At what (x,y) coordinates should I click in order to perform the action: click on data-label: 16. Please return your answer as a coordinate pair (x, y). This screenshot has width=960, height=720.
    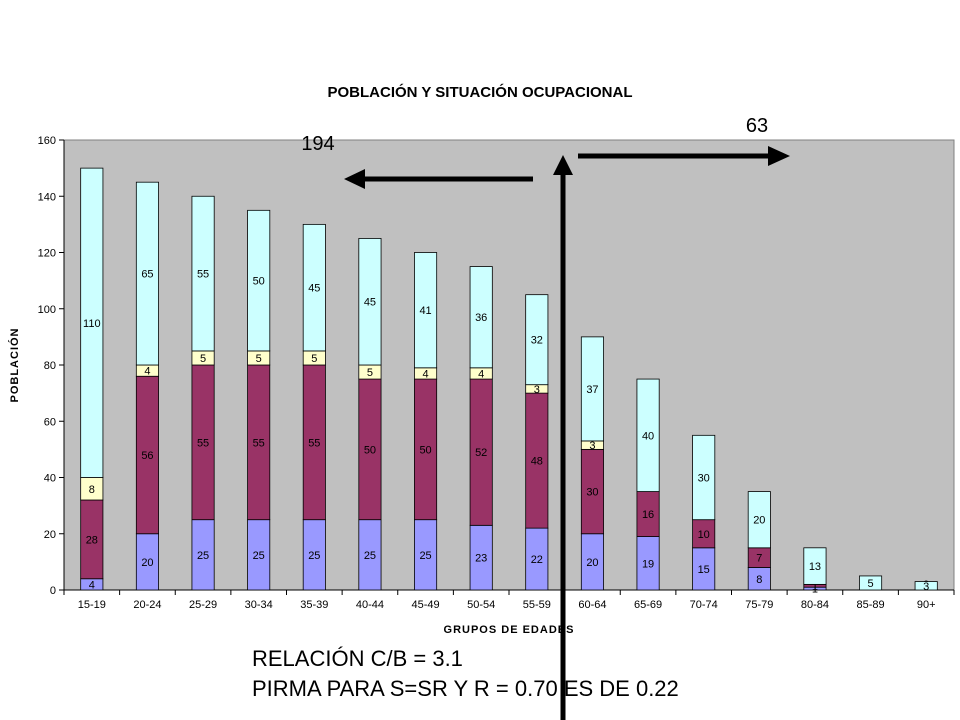
    Looking at the image, I should click on (648, 515).